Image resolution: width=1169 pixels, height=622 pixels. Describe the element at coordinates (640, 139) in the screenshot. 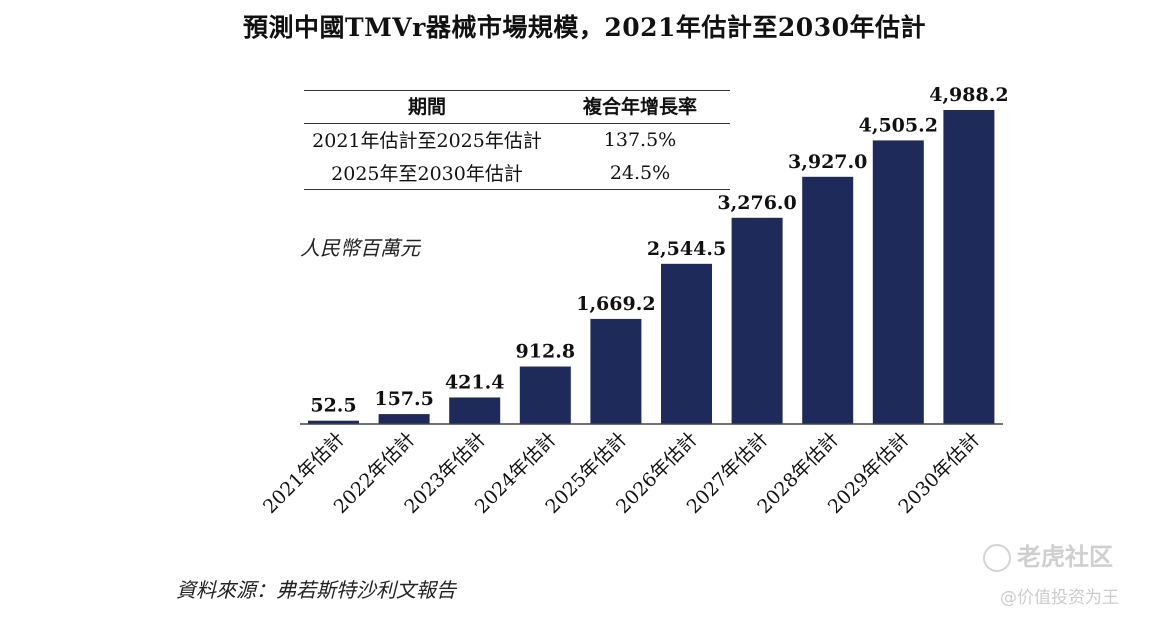

I see `cagr-rate-cell: 137.5%` at that location.